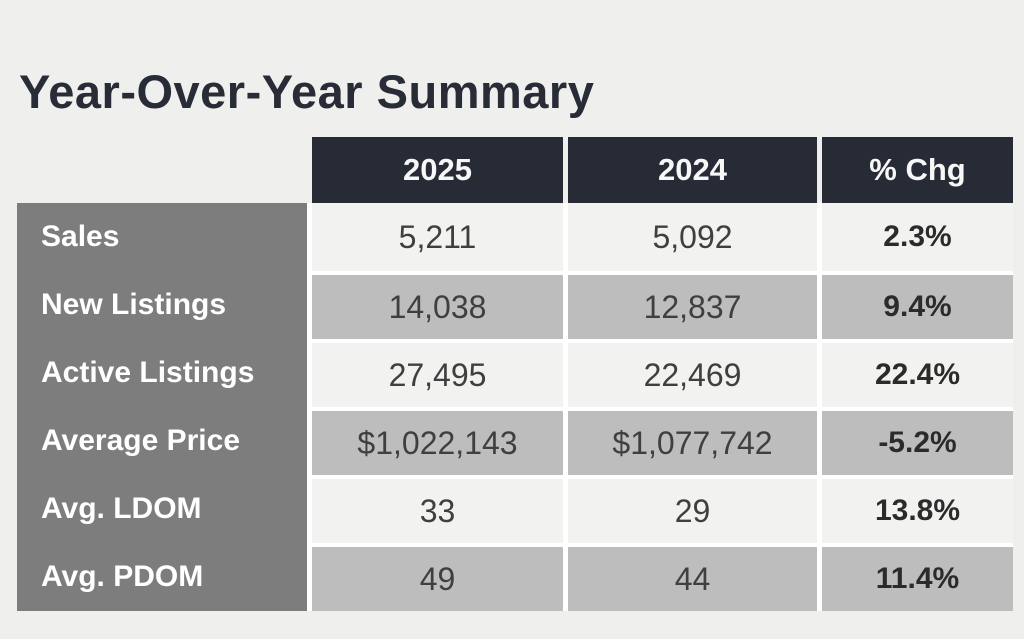 Image resolution: width=1024 pixels, height=639 pixels. What do you see at coordinates (692, 373) in the screenshot?
I see `cell-active-listings-2024: 22,469` at bounding box center [692, 373].